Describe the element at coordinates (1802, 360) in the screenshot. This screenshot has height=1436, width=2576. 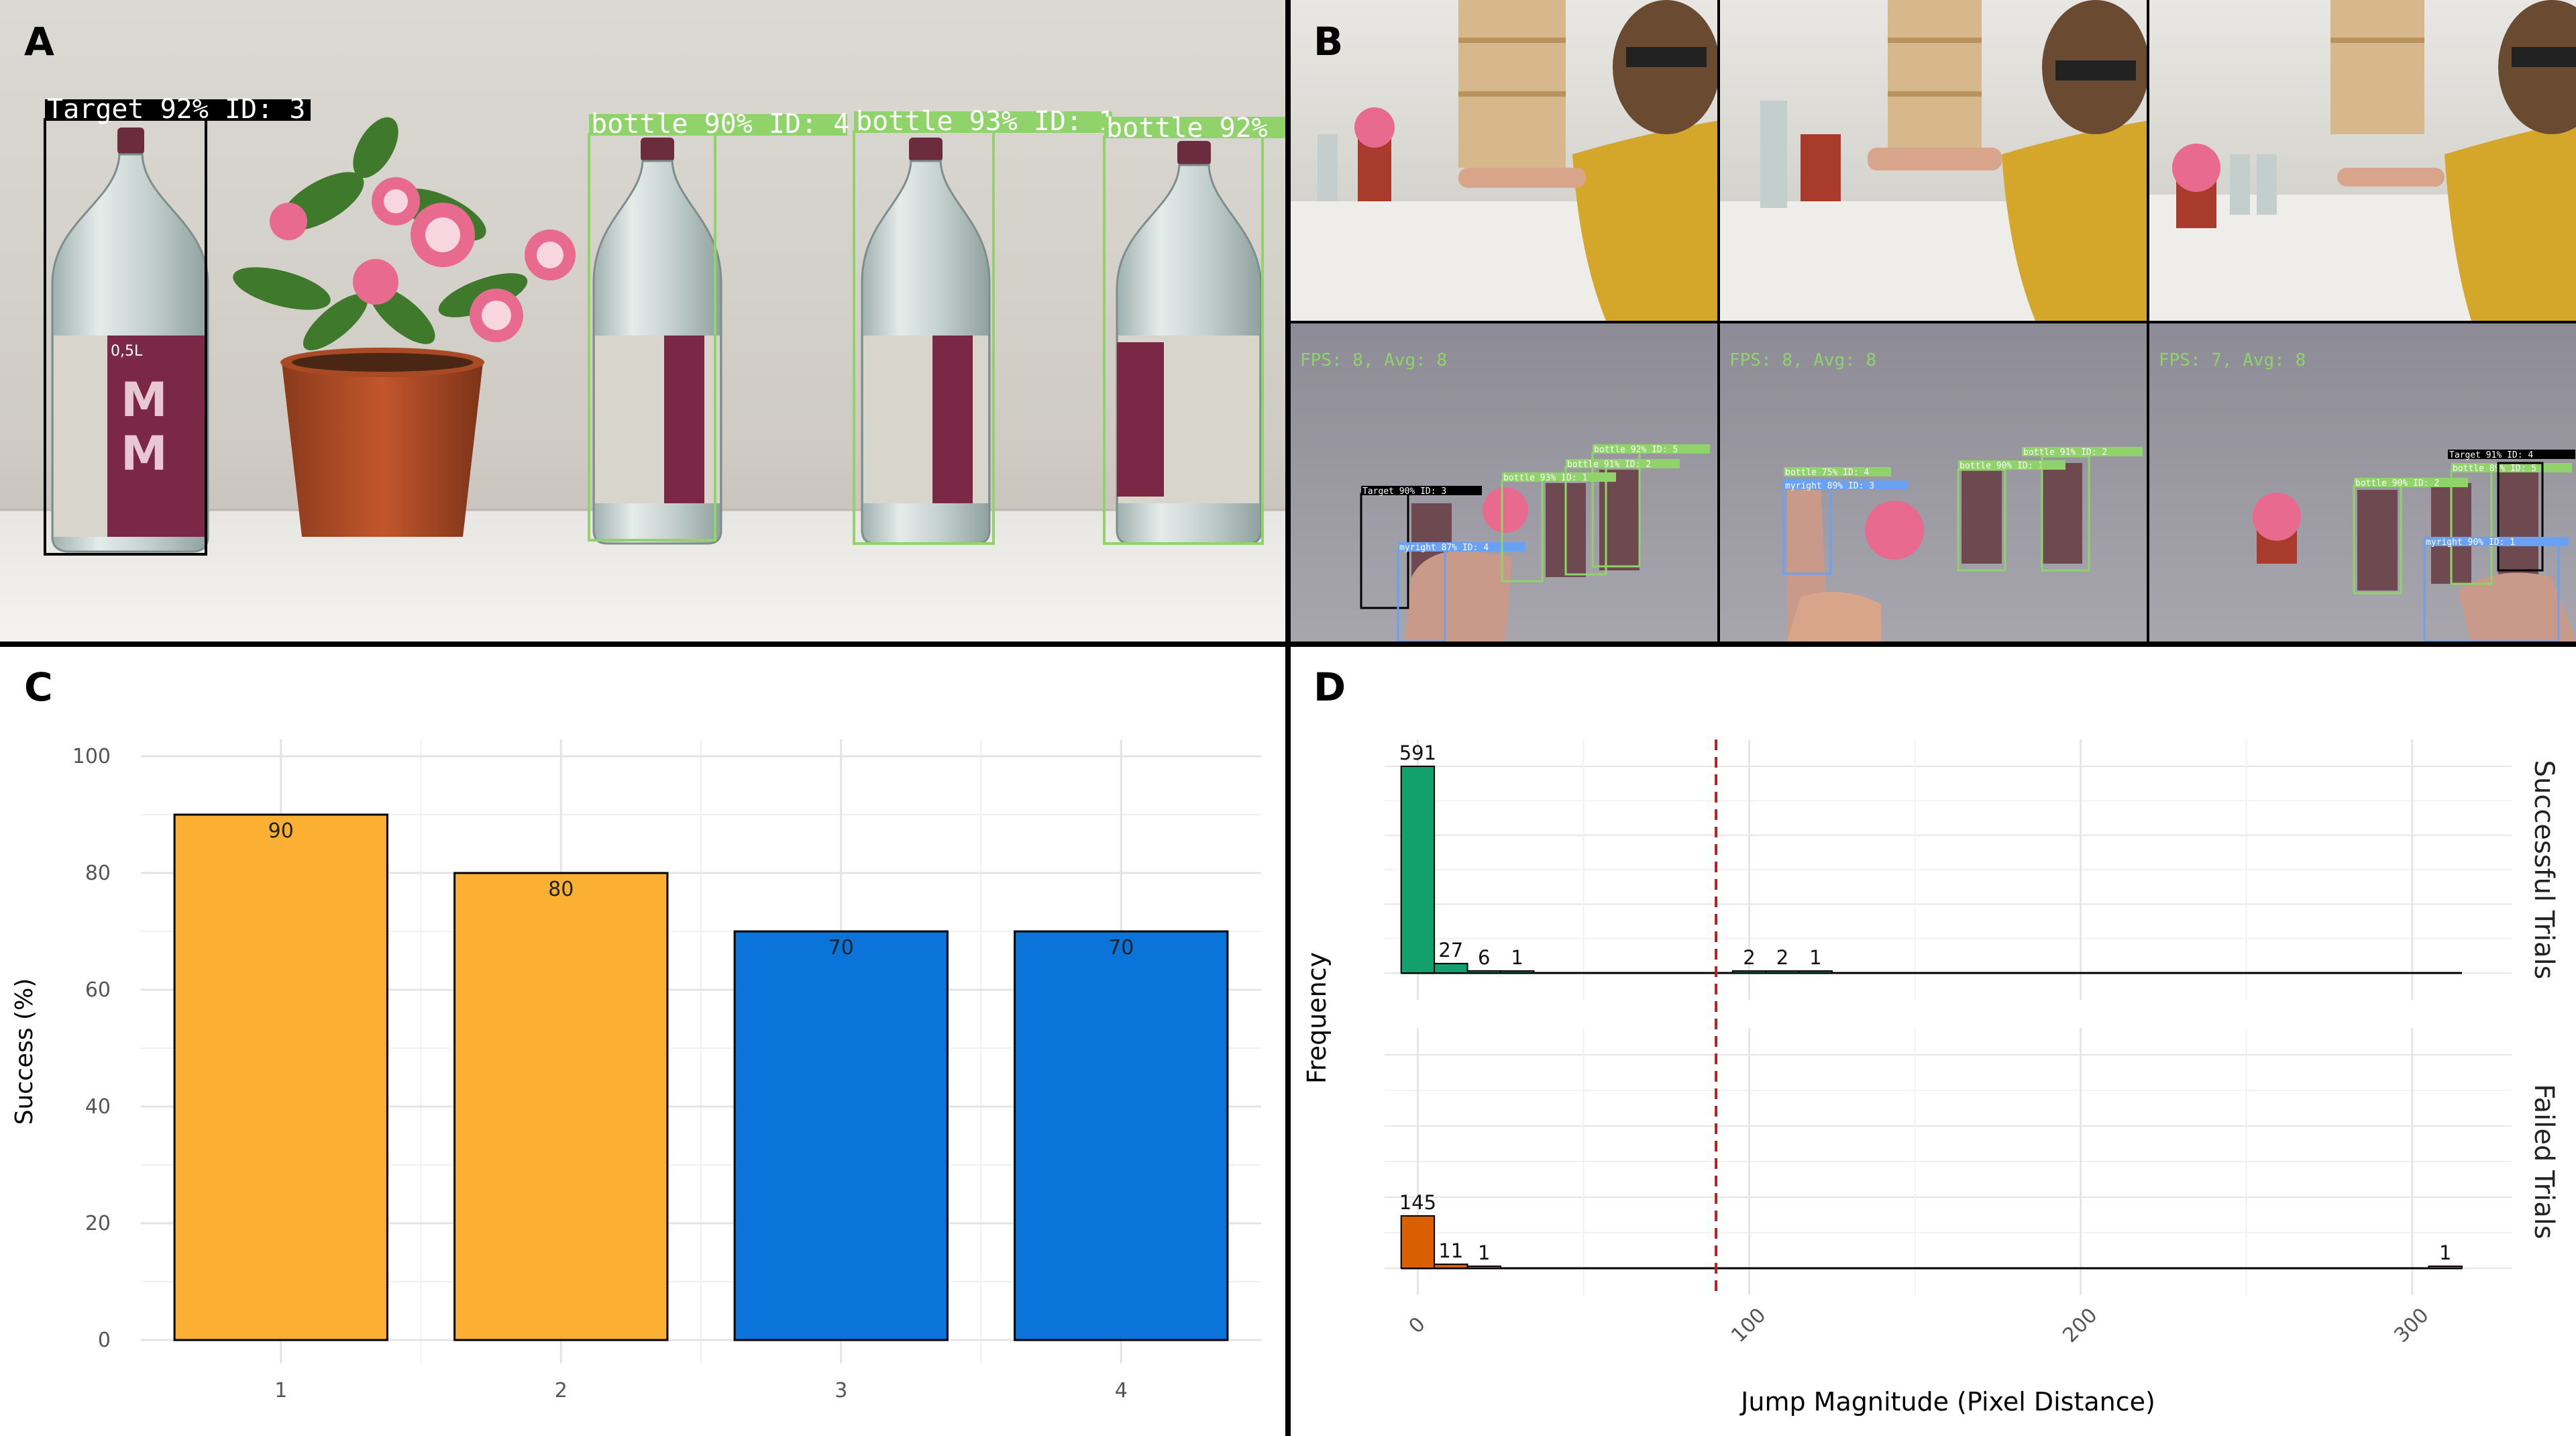
I see `fps-text-2: FPS: 8, Avg: 8` at that location.